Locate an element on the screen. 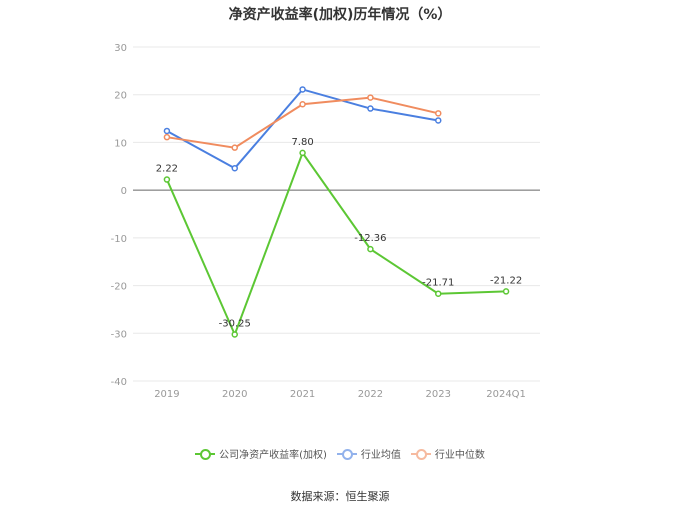 The width and height of the screenshot is (680, 509). y-tick-label: 0 is located at coordinates (124, 191).